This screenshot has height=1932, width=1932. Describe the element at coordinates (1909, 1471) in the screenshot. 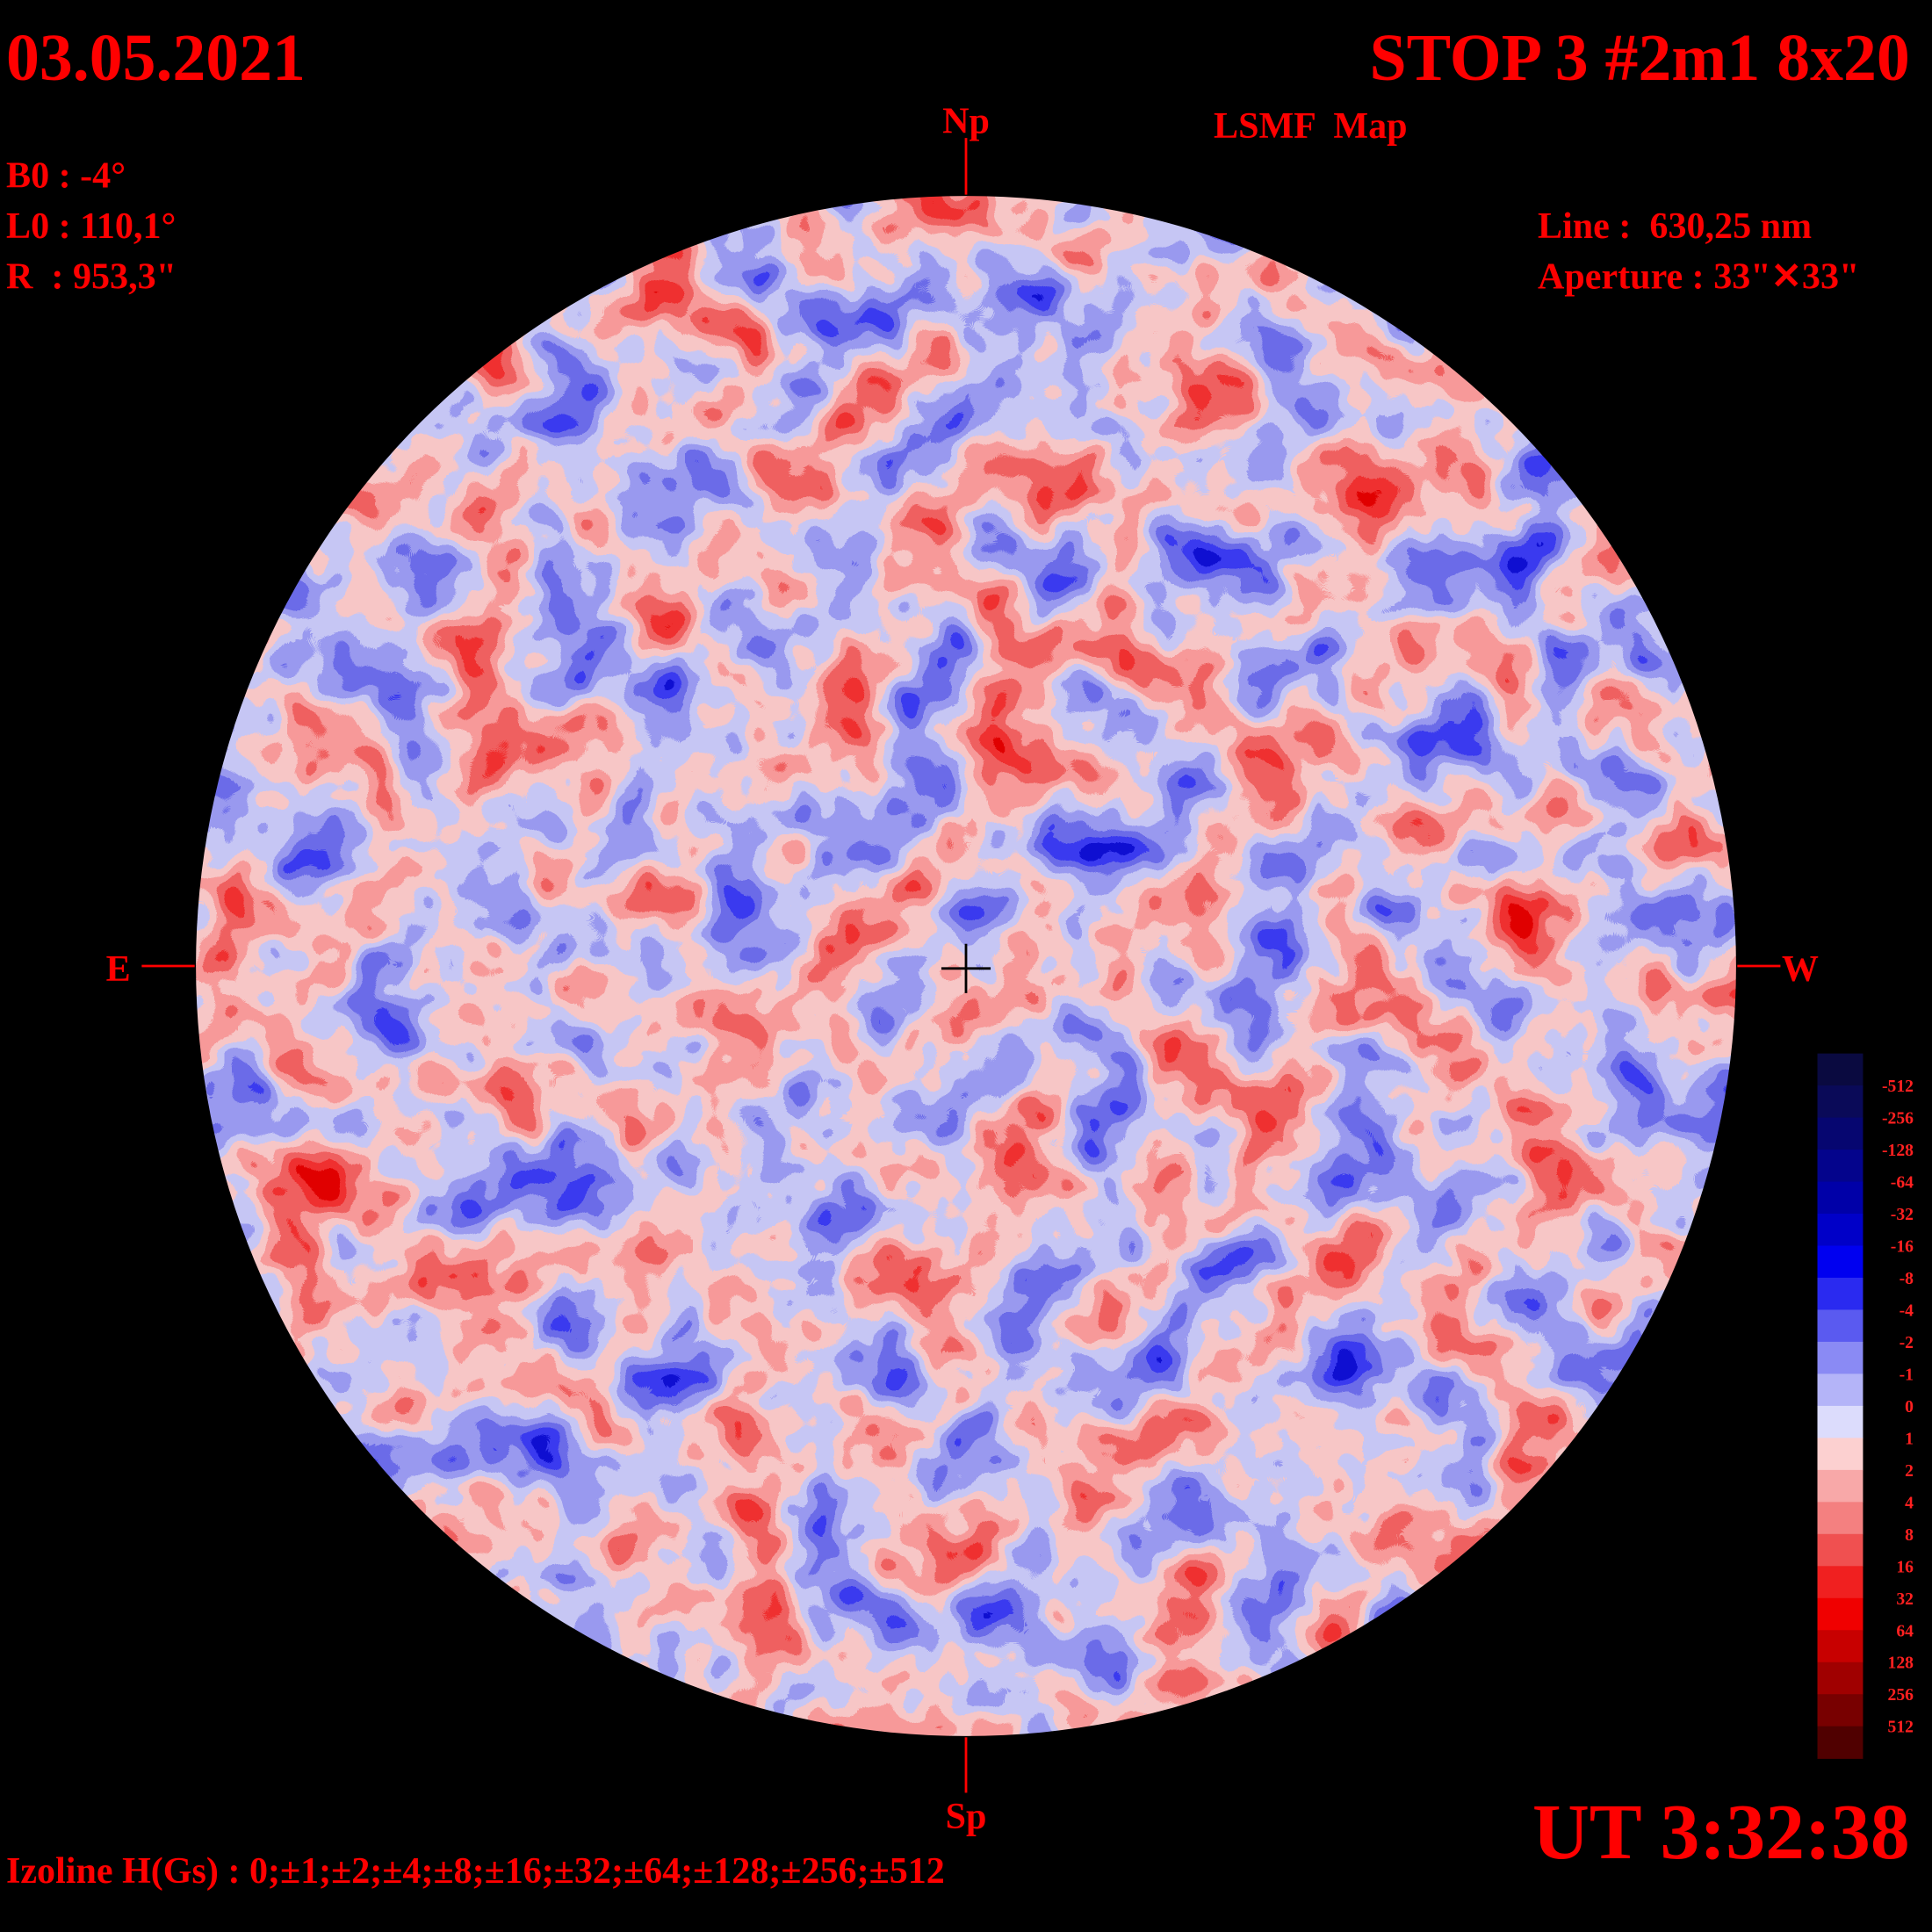

I see `colorbar-label: 2` at that location.